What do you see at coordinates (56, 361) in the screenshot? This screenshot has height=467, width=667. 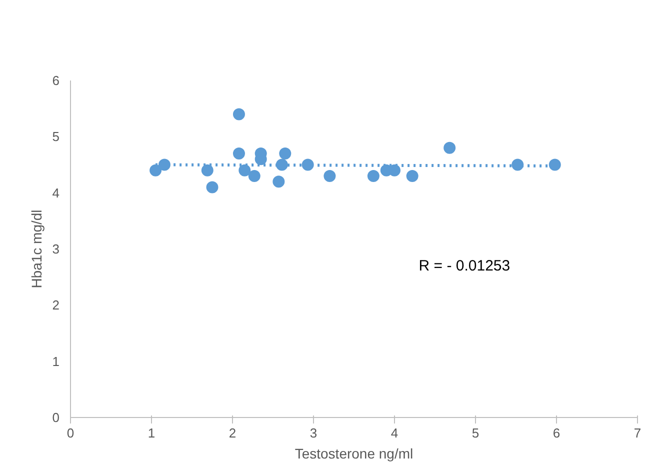 I see `y-tick-label: 1` at bounding box center [56, 361].